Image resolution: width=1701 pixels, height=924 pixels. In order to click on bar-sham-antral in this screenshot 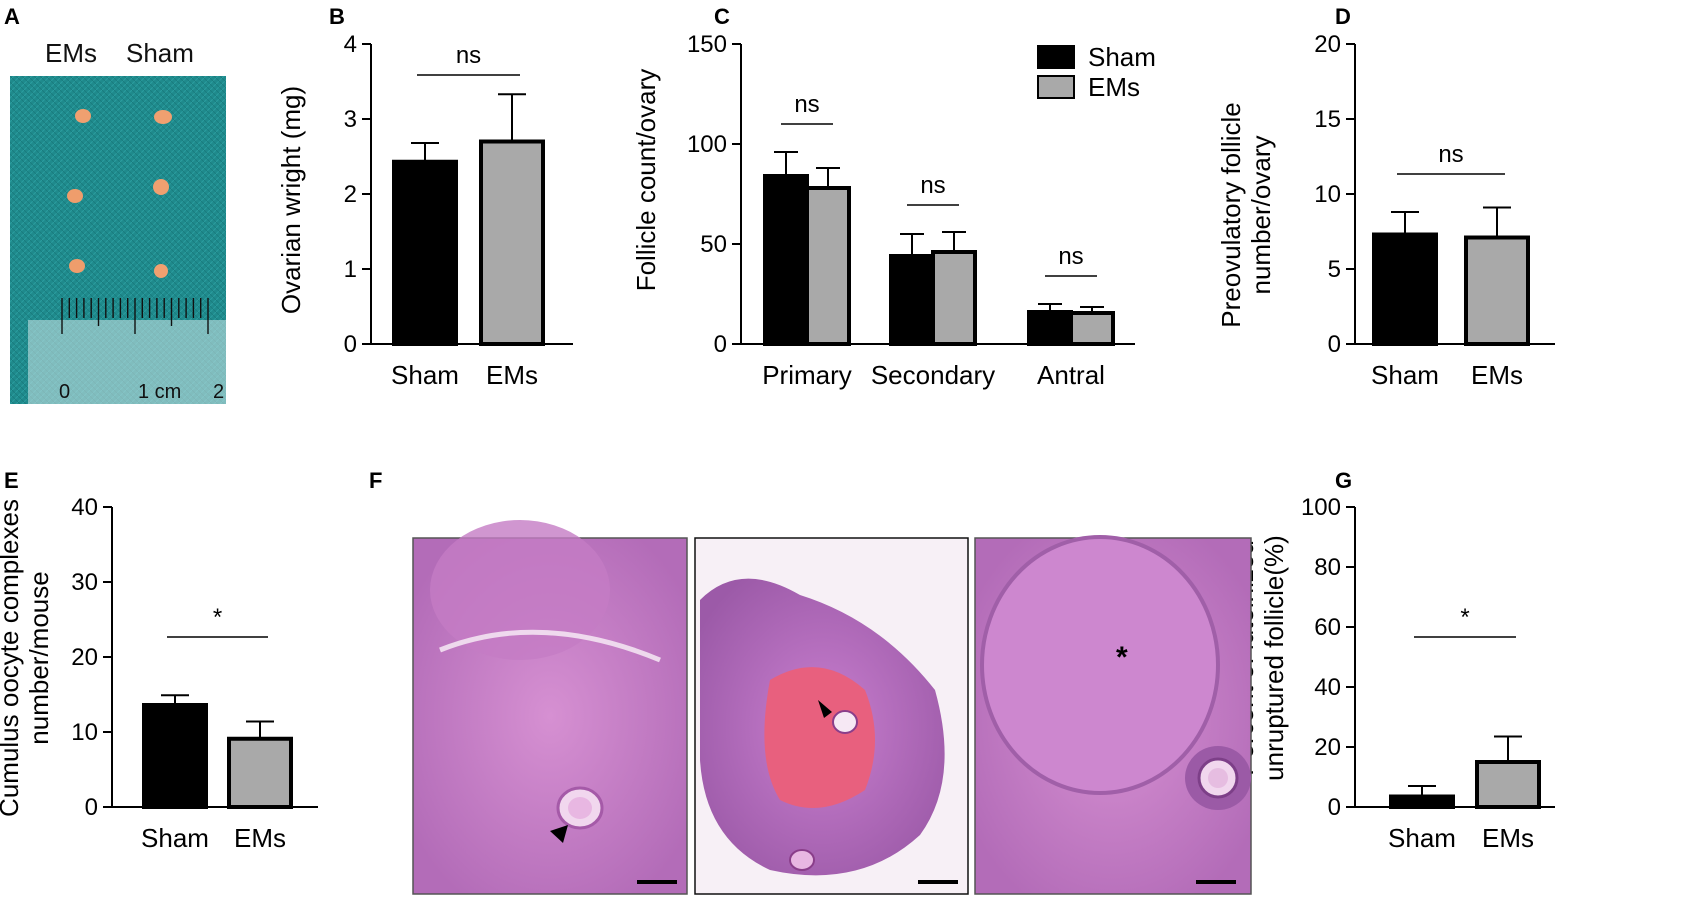, I will do `click(1050, 328)`.